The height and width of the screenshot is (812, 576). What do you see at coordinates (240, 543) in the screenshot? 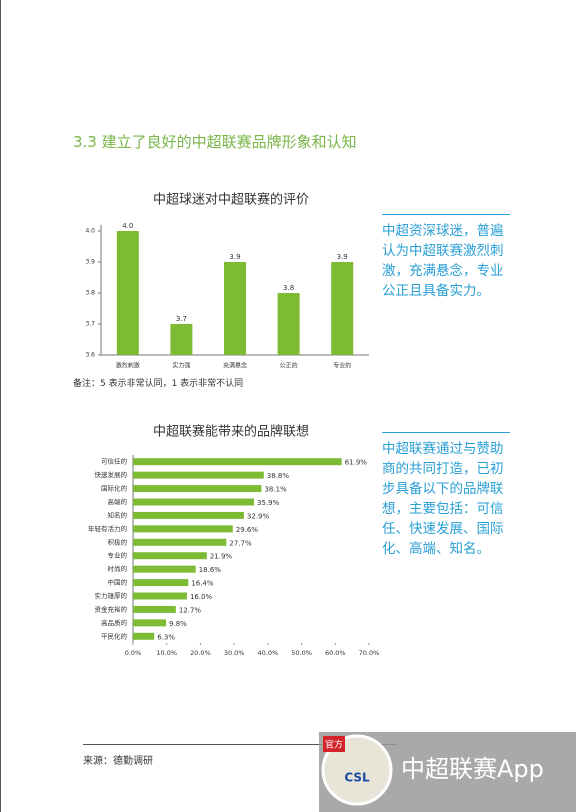
I see `value-label: 27.7%` at bounding box center [240, 543].